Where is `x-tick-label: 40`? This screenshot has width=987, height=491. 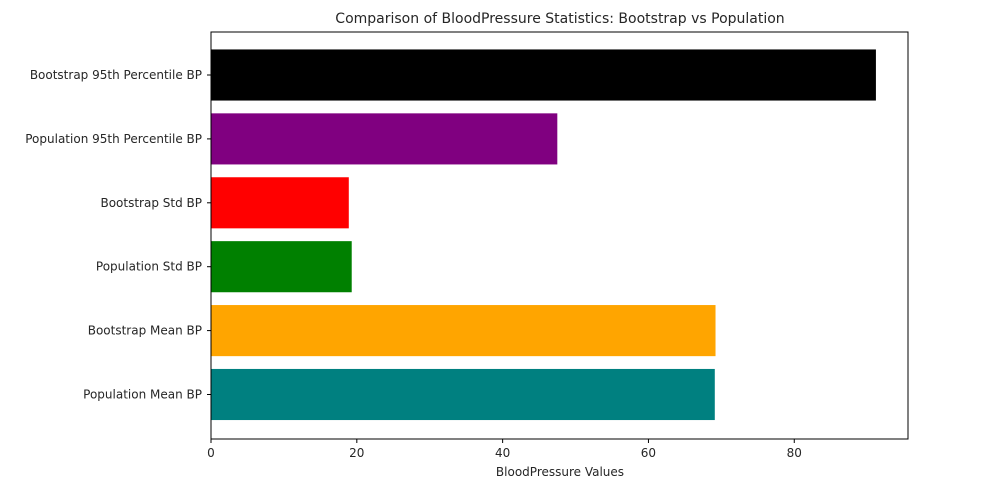 x-tick-label: 40 is located at coordinates (502, 453).